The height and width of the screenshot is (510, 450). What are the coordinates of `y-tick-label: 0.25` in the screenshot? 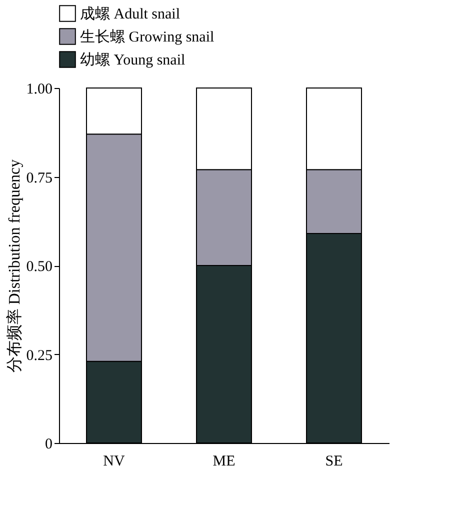 It's located at (39, 356).